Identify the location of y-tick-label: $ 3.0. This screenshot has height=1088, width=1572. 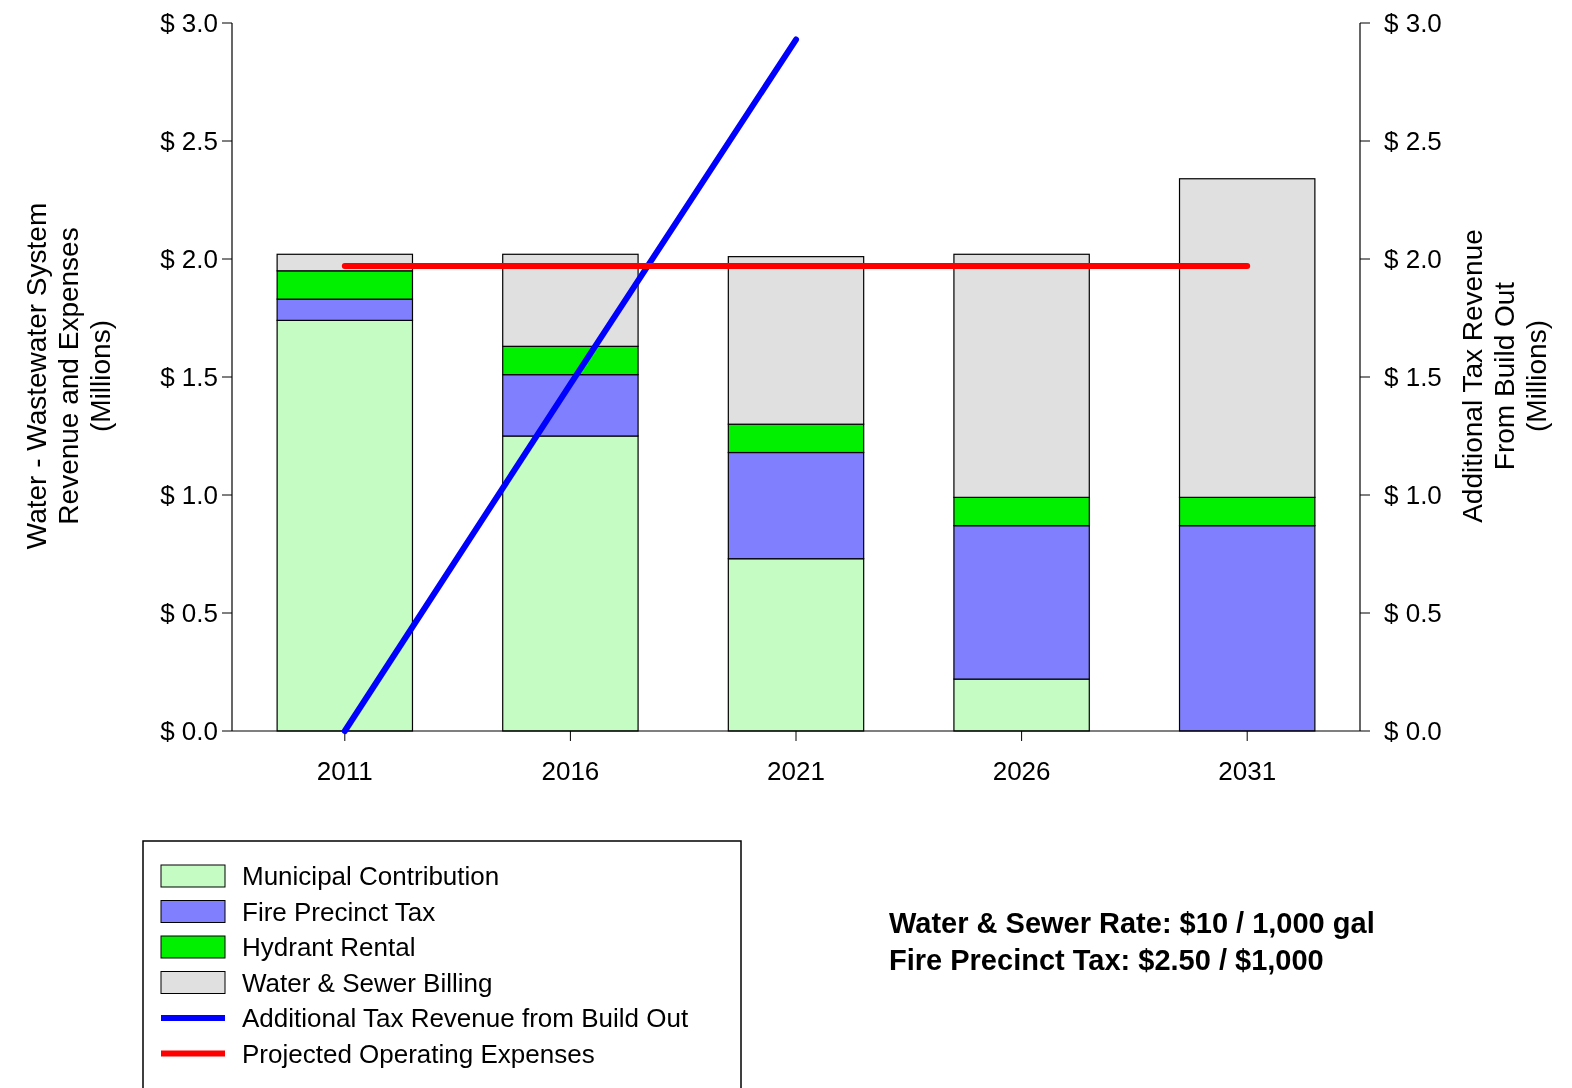
(189, 23).